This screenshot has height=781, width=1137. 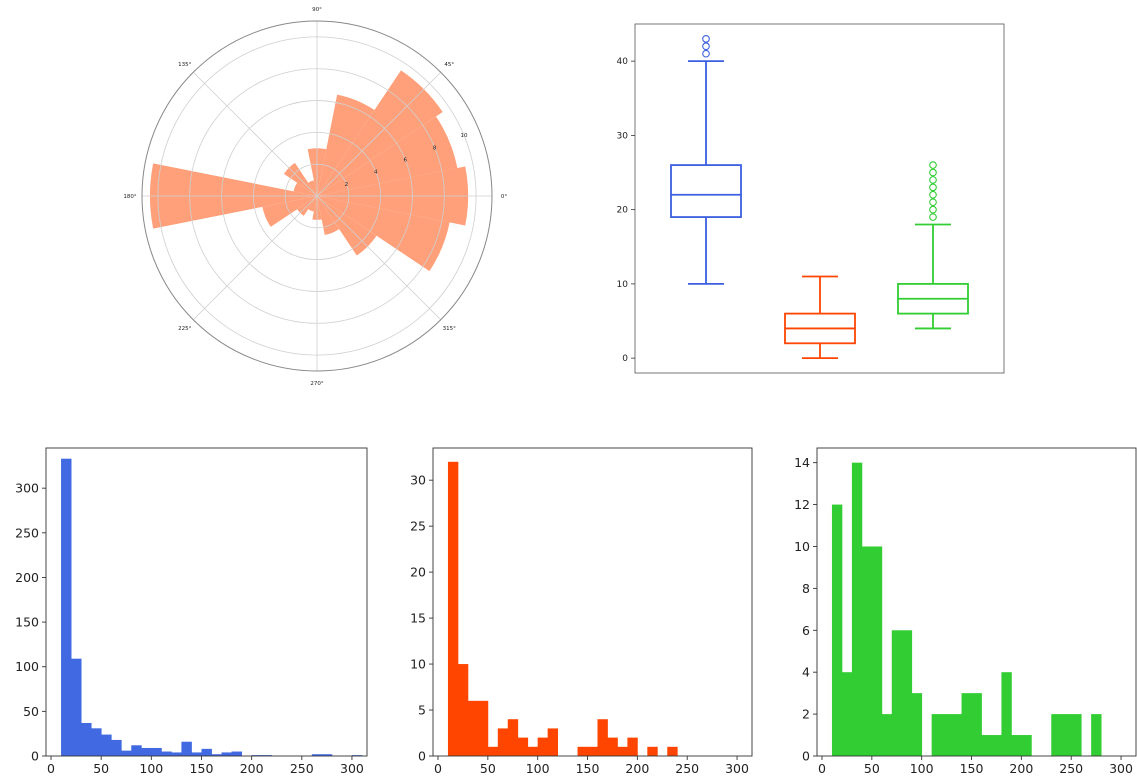 What do you see at coordinates (418, 480) in the screenshot?
I see `histogram-y-tick-label: 30` at bounding box center [418, 480].